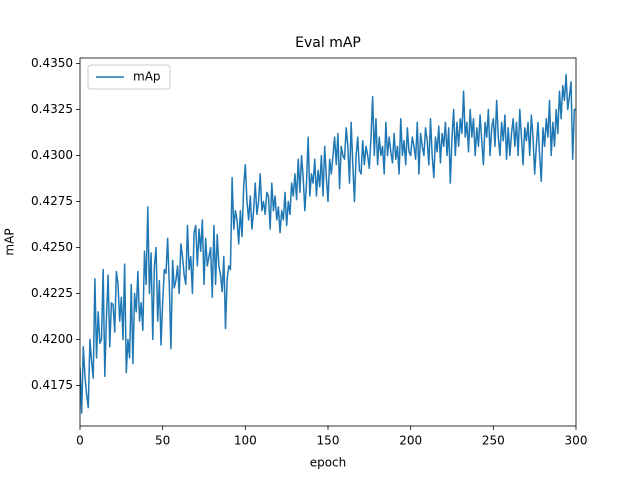 This screenshot has height=480, width=640. What do you see at coordinates (493, 441) in the screenshot?
I see `x-tick-label: 250` at bounding box center [493, 441].